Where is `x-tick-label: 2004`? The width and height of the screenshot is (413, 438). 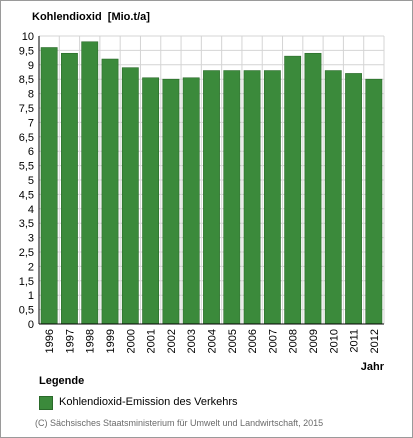
x-tick-label: 2004 is located at coordinates (213, 341).